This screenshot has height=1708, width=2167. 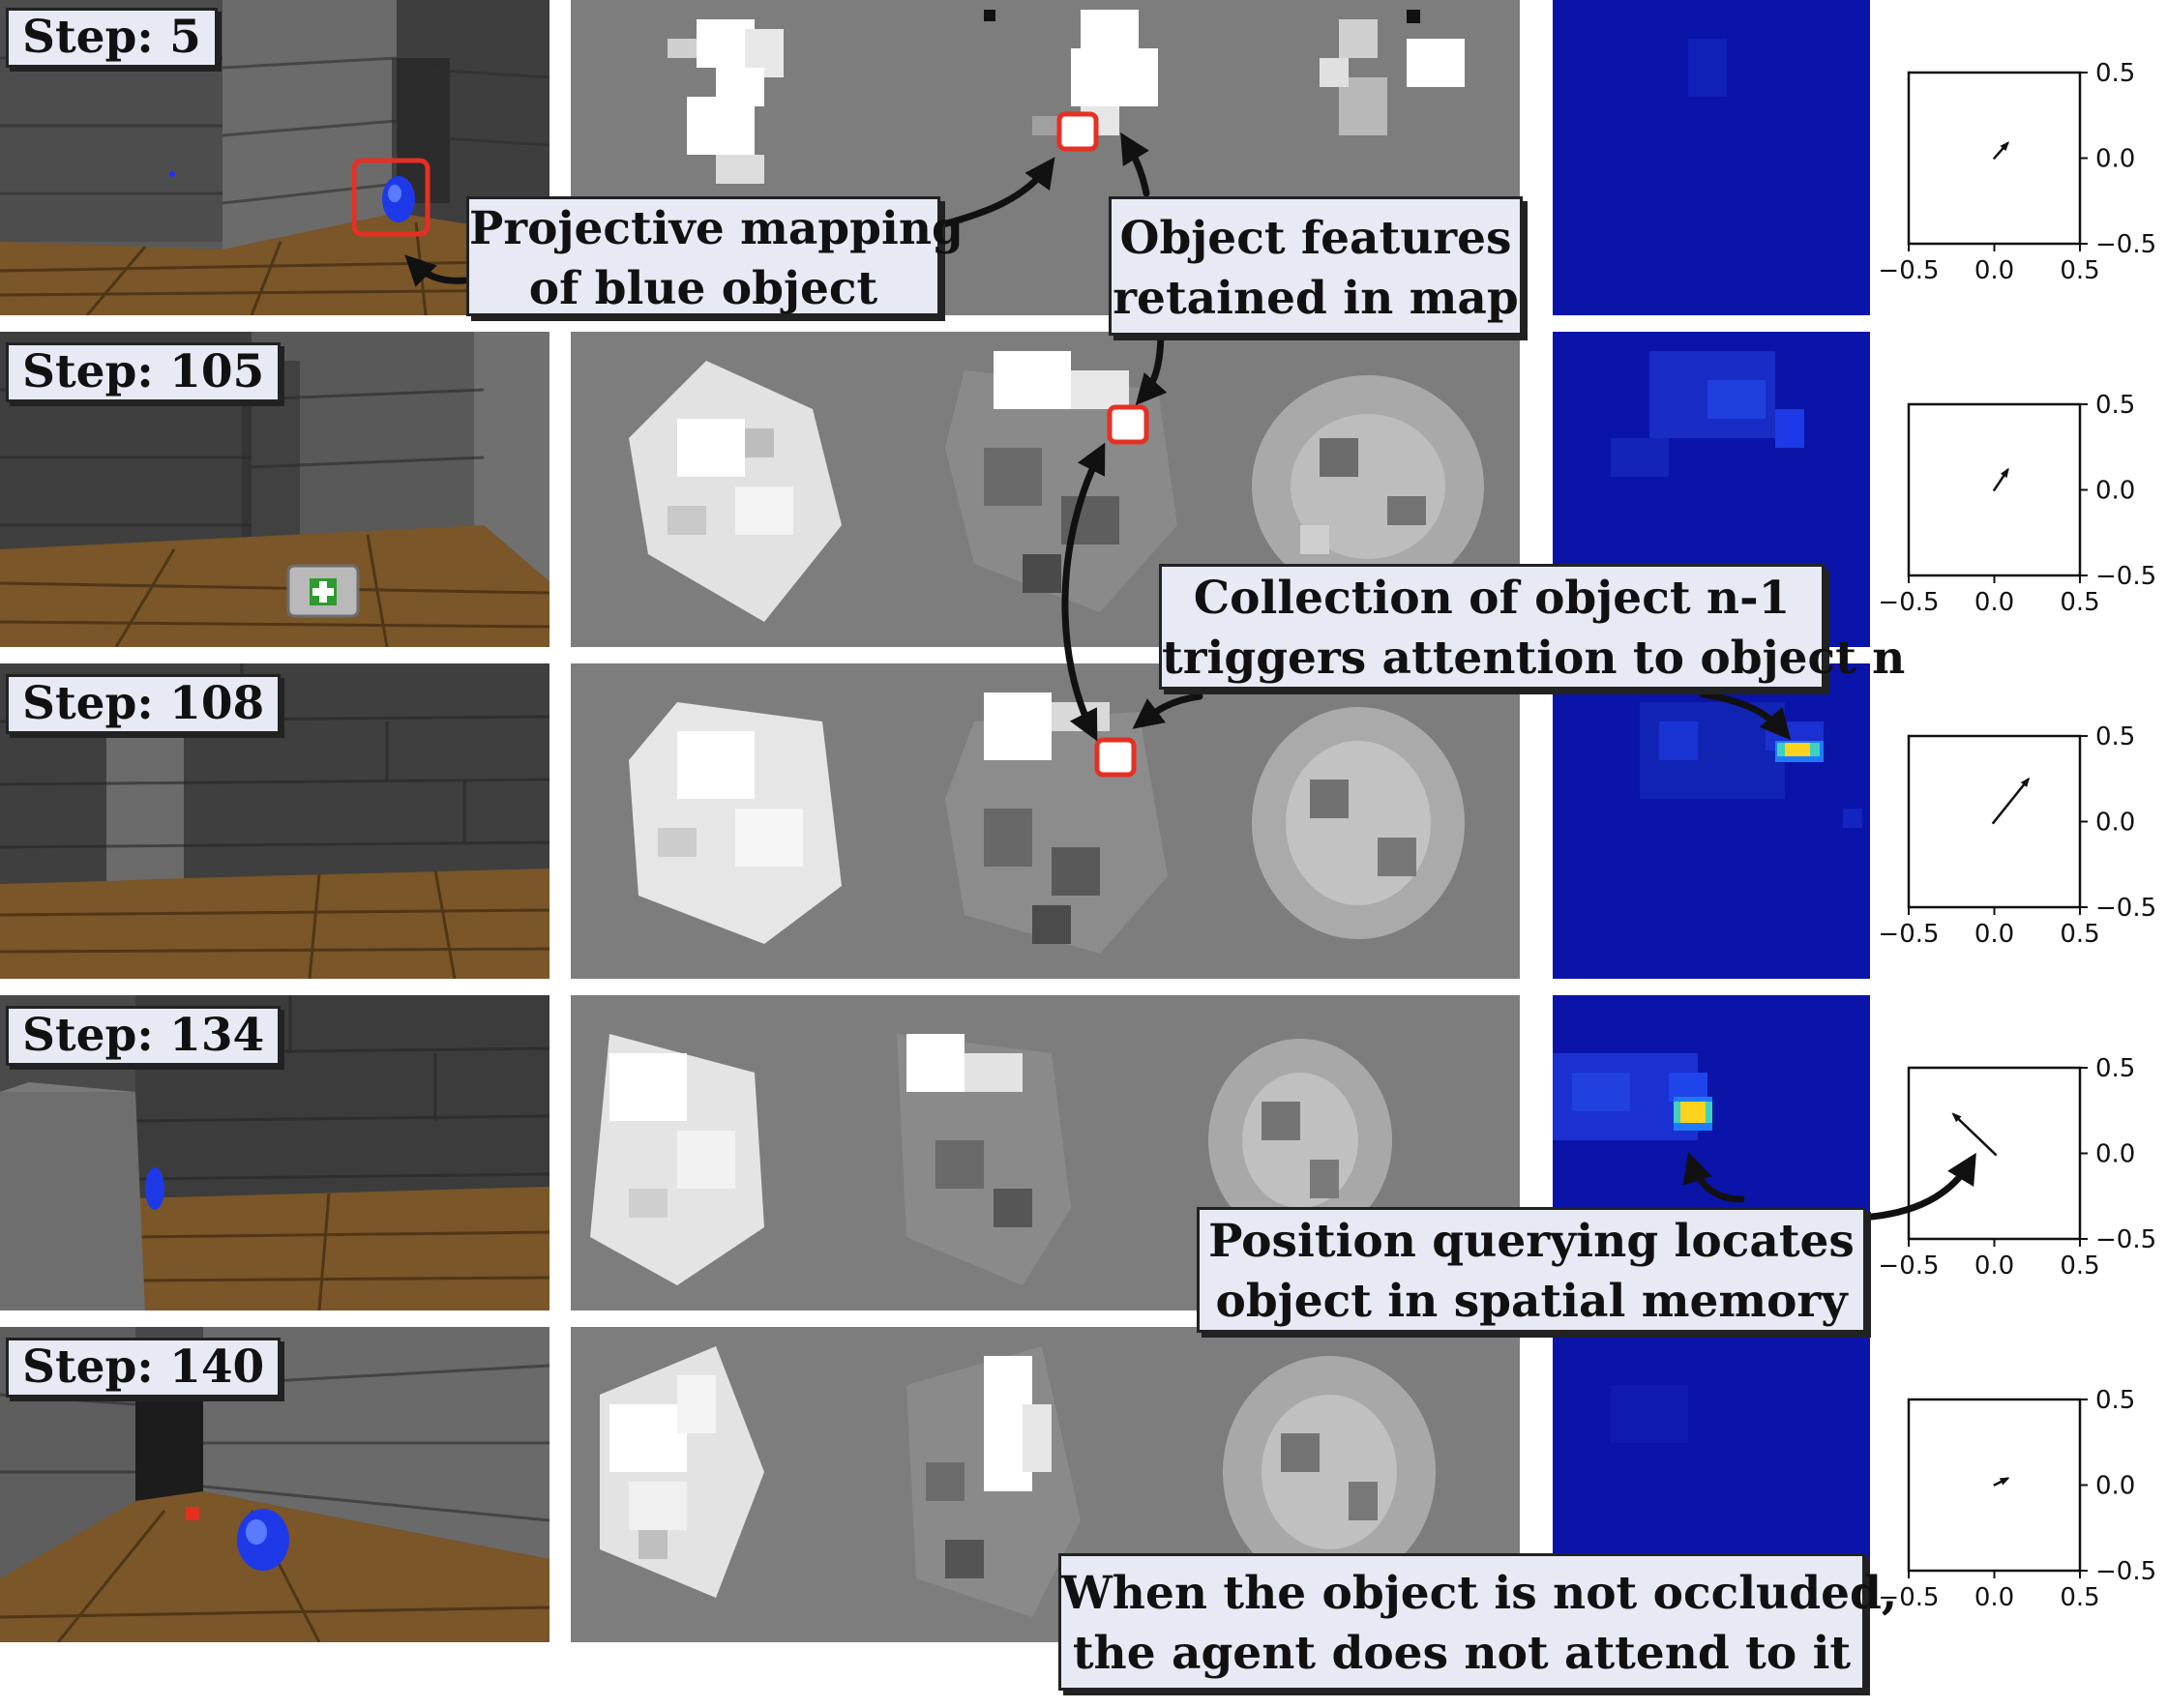 I want to click on step-label-105: Step: 105, so click(x=144, y=372).